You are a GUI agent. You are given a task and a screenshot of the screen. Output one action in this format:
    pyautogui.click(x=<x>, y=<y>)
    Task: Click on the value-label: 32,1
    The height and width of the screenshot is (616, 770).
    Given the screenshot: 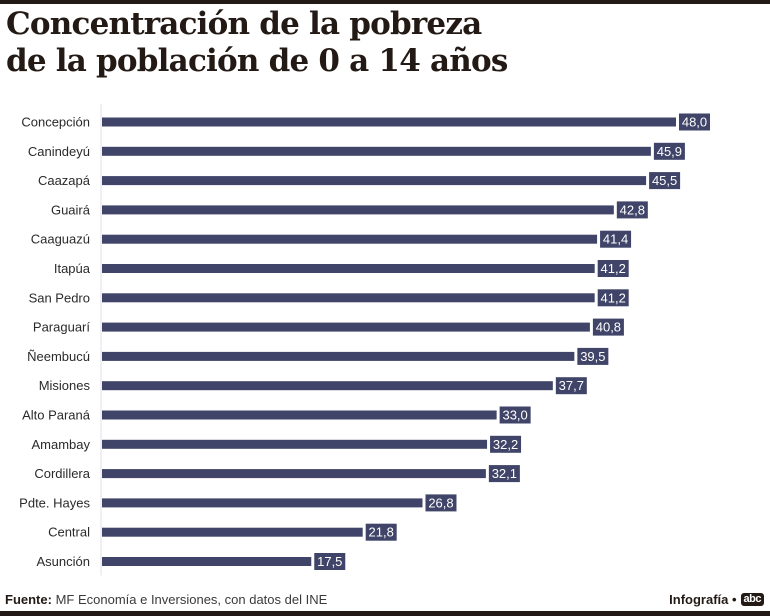 What is the action you would take?
    pyautogui.click(x=504, y=473)
    